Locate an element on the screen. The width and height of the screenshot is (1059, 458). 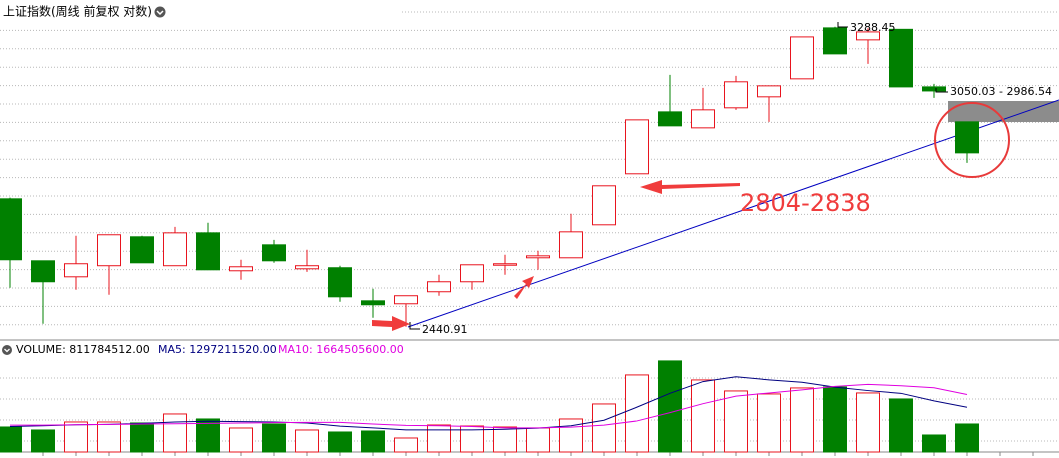
range-label: 3050.03 - 2986.54 is located at coordinates (1001, 91).